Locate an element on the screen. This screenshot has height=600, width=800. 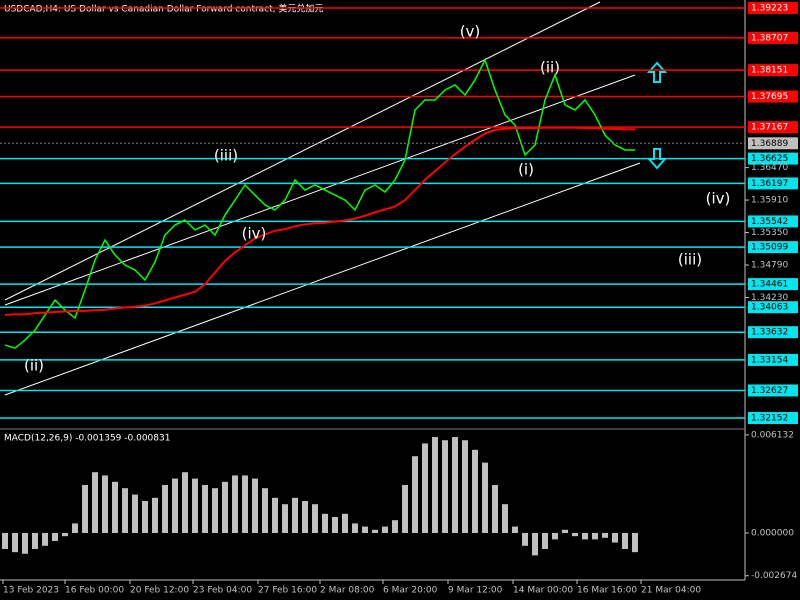
y-tick-label: 0.006132 is located at coordinates (772, 435).